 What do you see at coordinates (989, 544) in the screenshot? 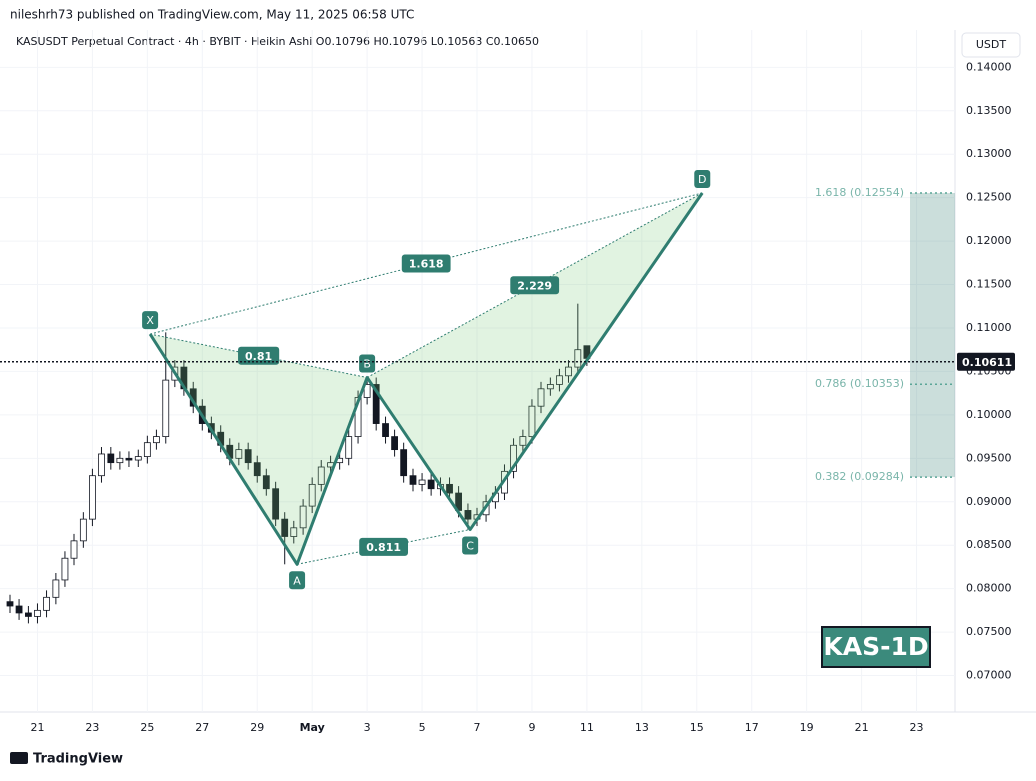
I see `y-tick-label: 0.08500` at bounding box center [989, 544].